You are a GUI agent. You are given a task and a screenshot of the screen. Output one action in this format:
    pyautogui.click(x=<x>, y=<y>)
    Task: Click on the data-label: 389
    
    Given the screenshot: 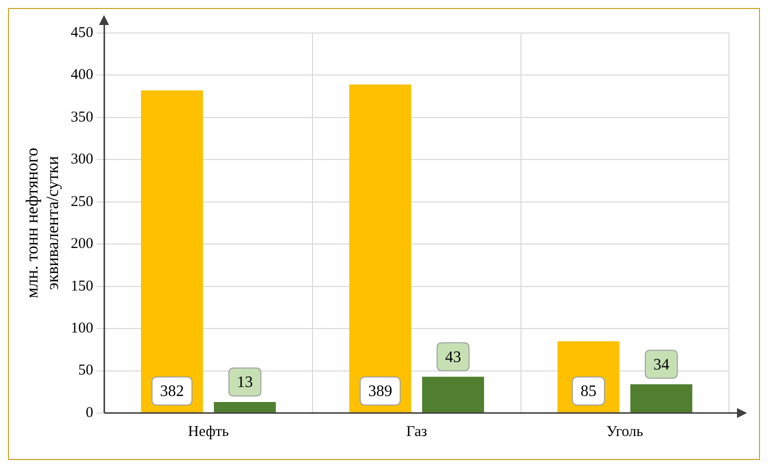 What is the action you would take?
    pyautogui.click(x=380, y=391)
    